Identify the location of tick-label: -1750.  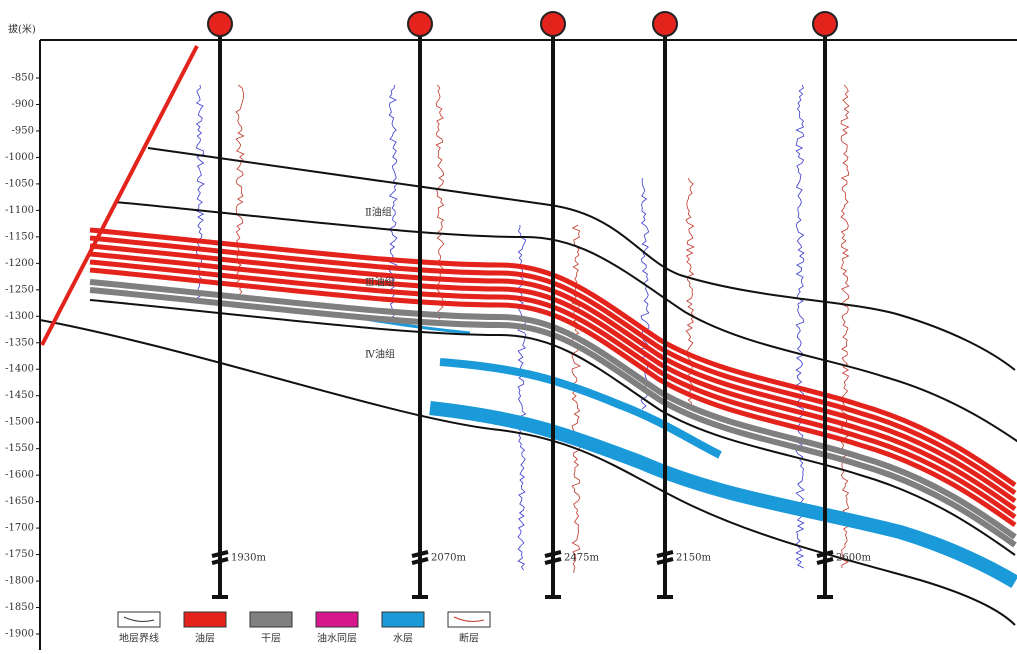
(19, 554).